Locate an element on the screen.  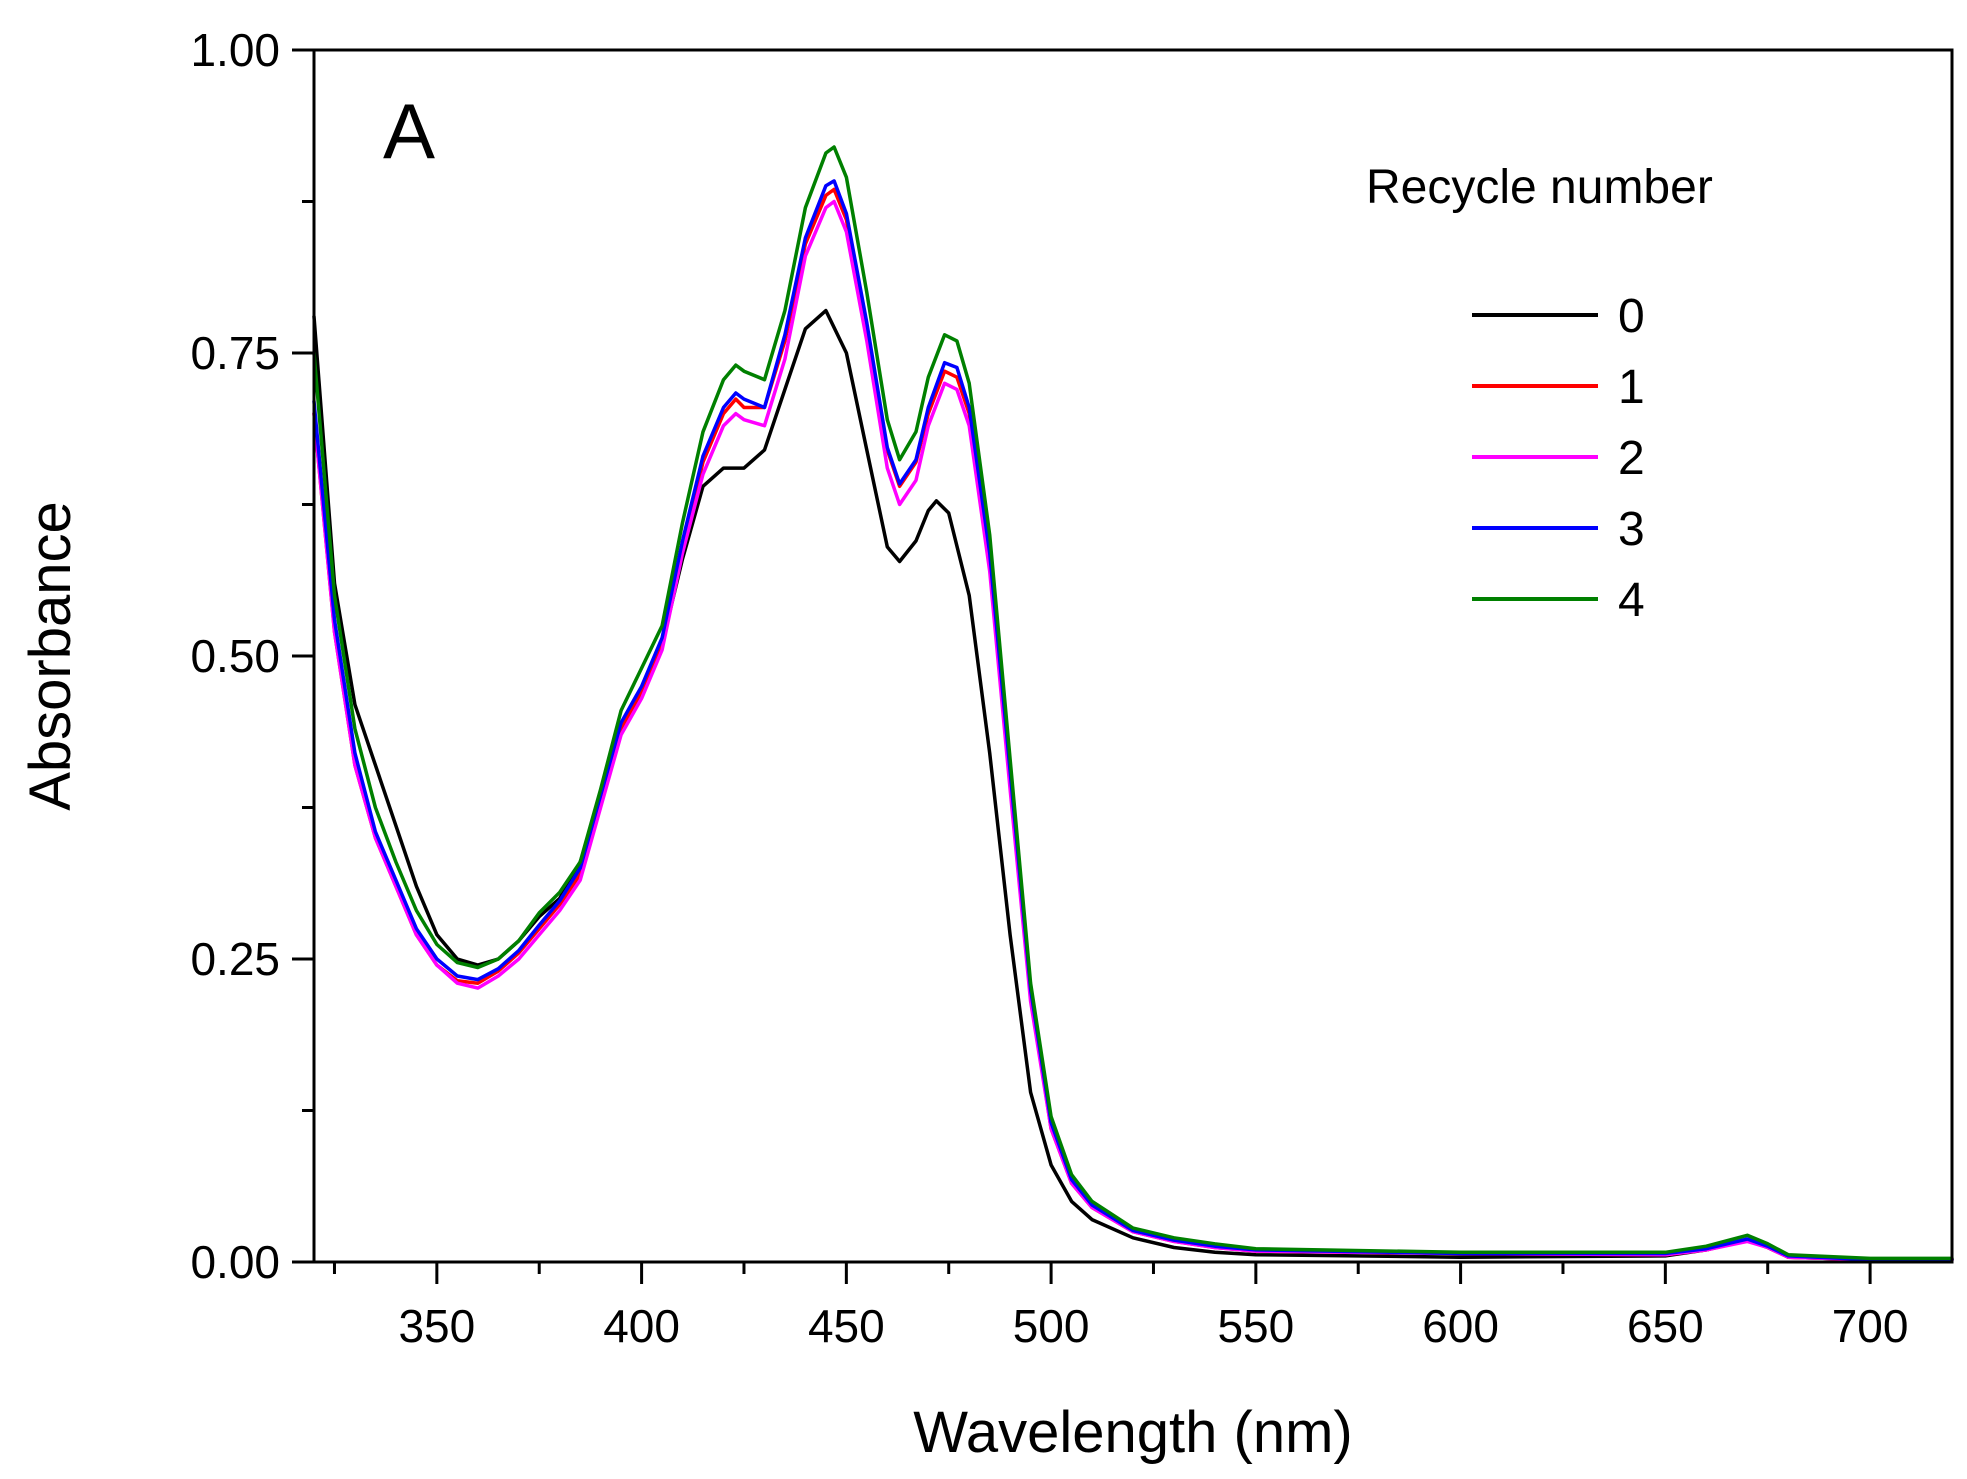
panel-label: A is located at coordinates (409, 131).